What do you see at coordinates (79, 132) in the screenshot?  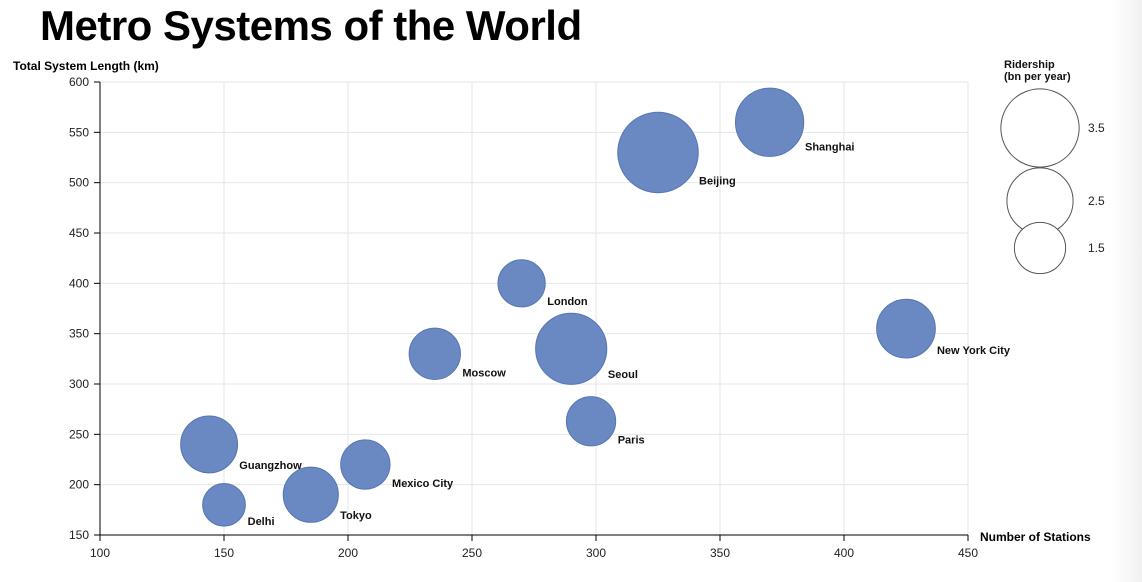 I see `y-tick-label: 550` at bounding box center [79, 132].